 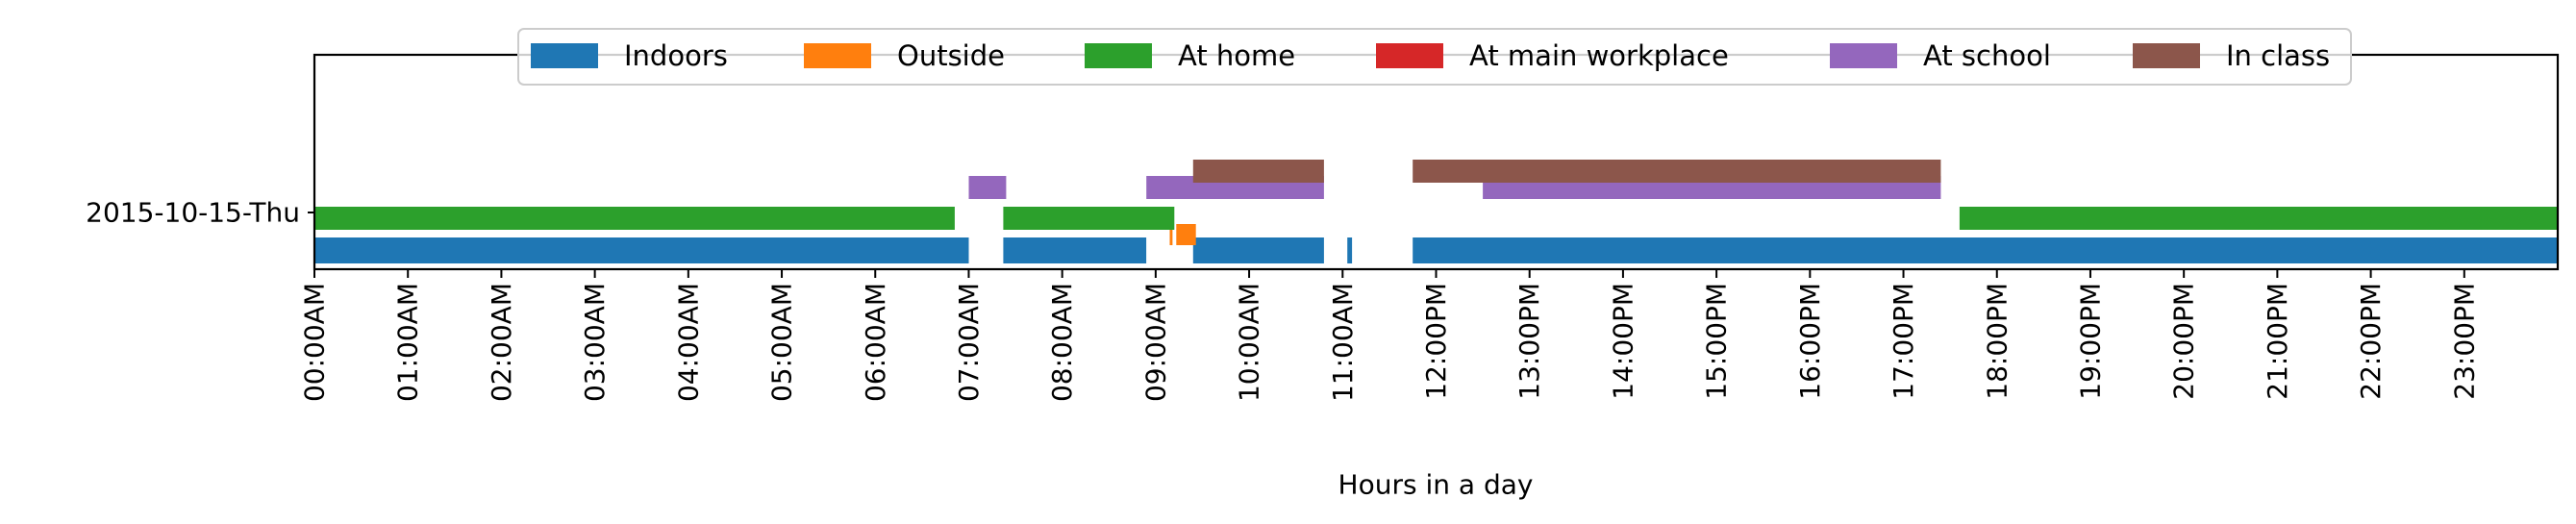 What do you see at coordinates (1903, 341) in the screenshot?
I see `x-tick-label: 17:00PM` at bounding box center [1903, 341].